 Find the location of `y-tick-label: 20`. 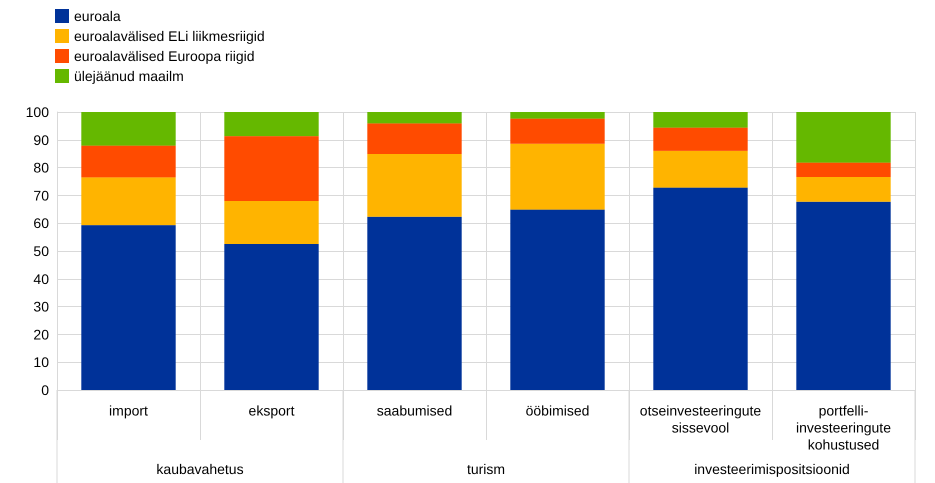

y-tick-label: 20 is located at coordinates (41, 334).